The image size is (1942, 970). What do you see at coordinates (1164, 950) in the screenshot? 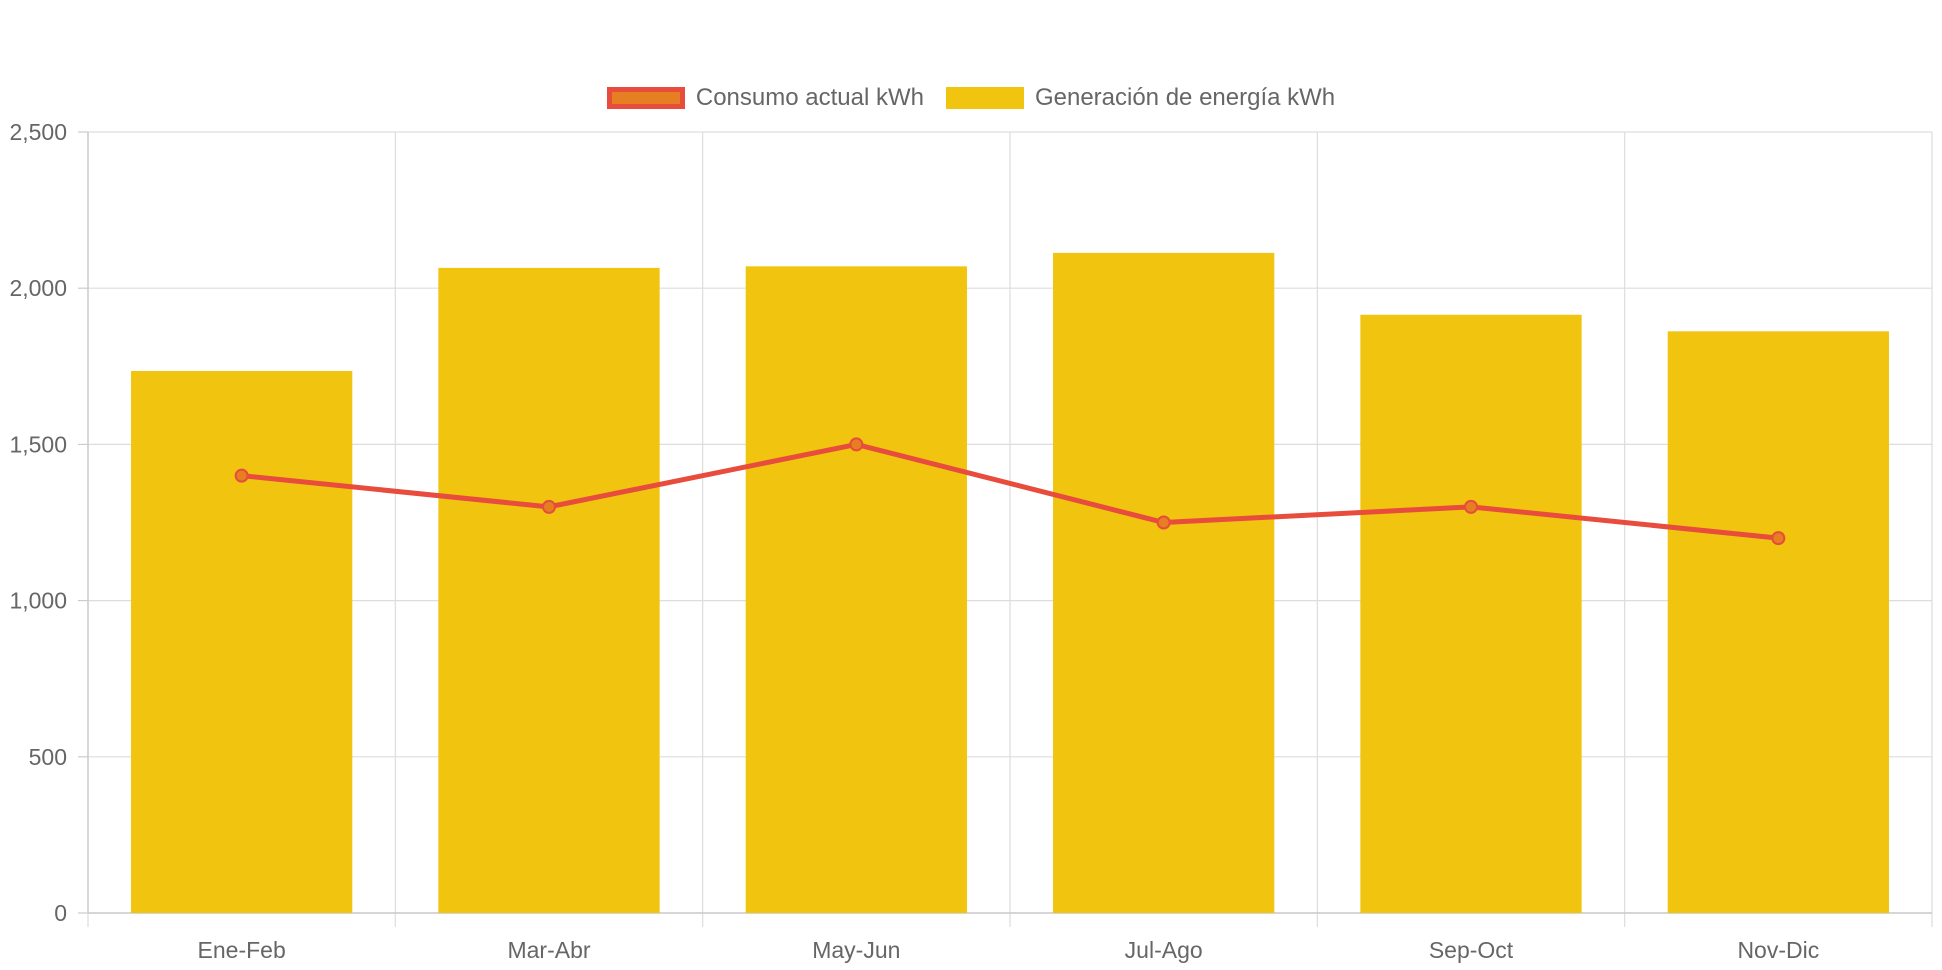
I see `x-tick-label: Jul-Ago` at bounding box center [1164, 950].